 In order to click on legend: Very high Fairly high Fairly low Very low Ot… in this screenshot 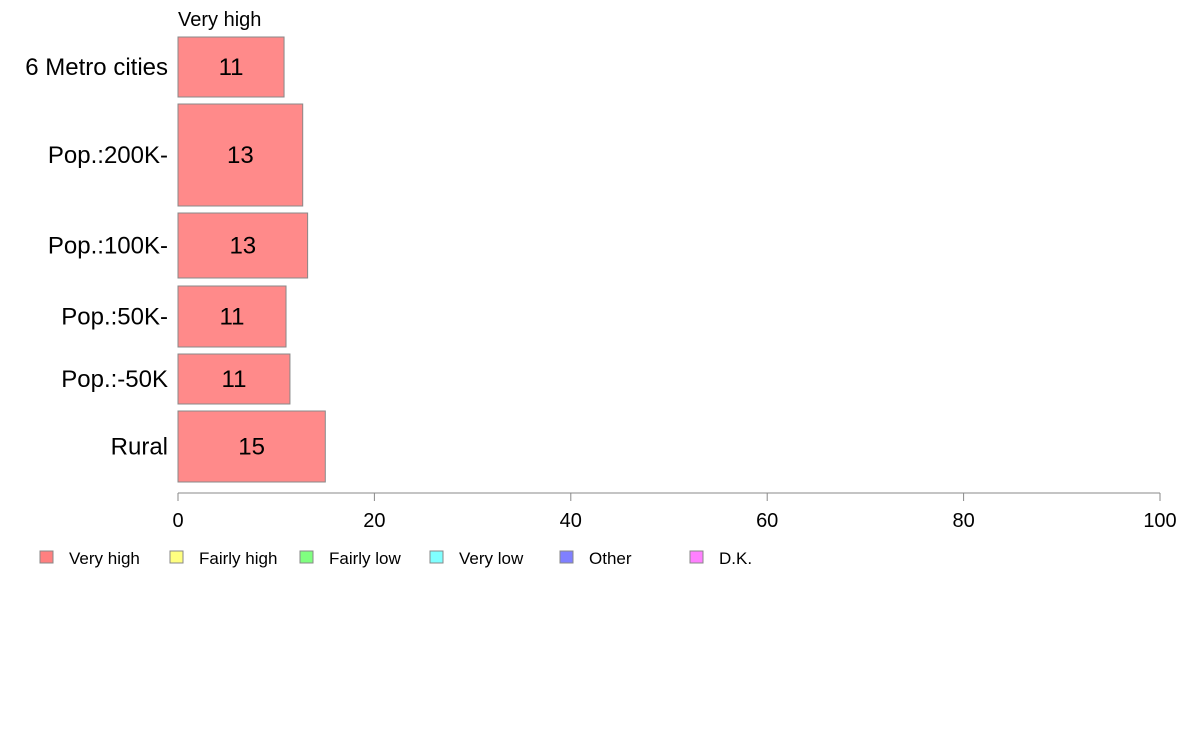, I will do `click(395, 558)`.